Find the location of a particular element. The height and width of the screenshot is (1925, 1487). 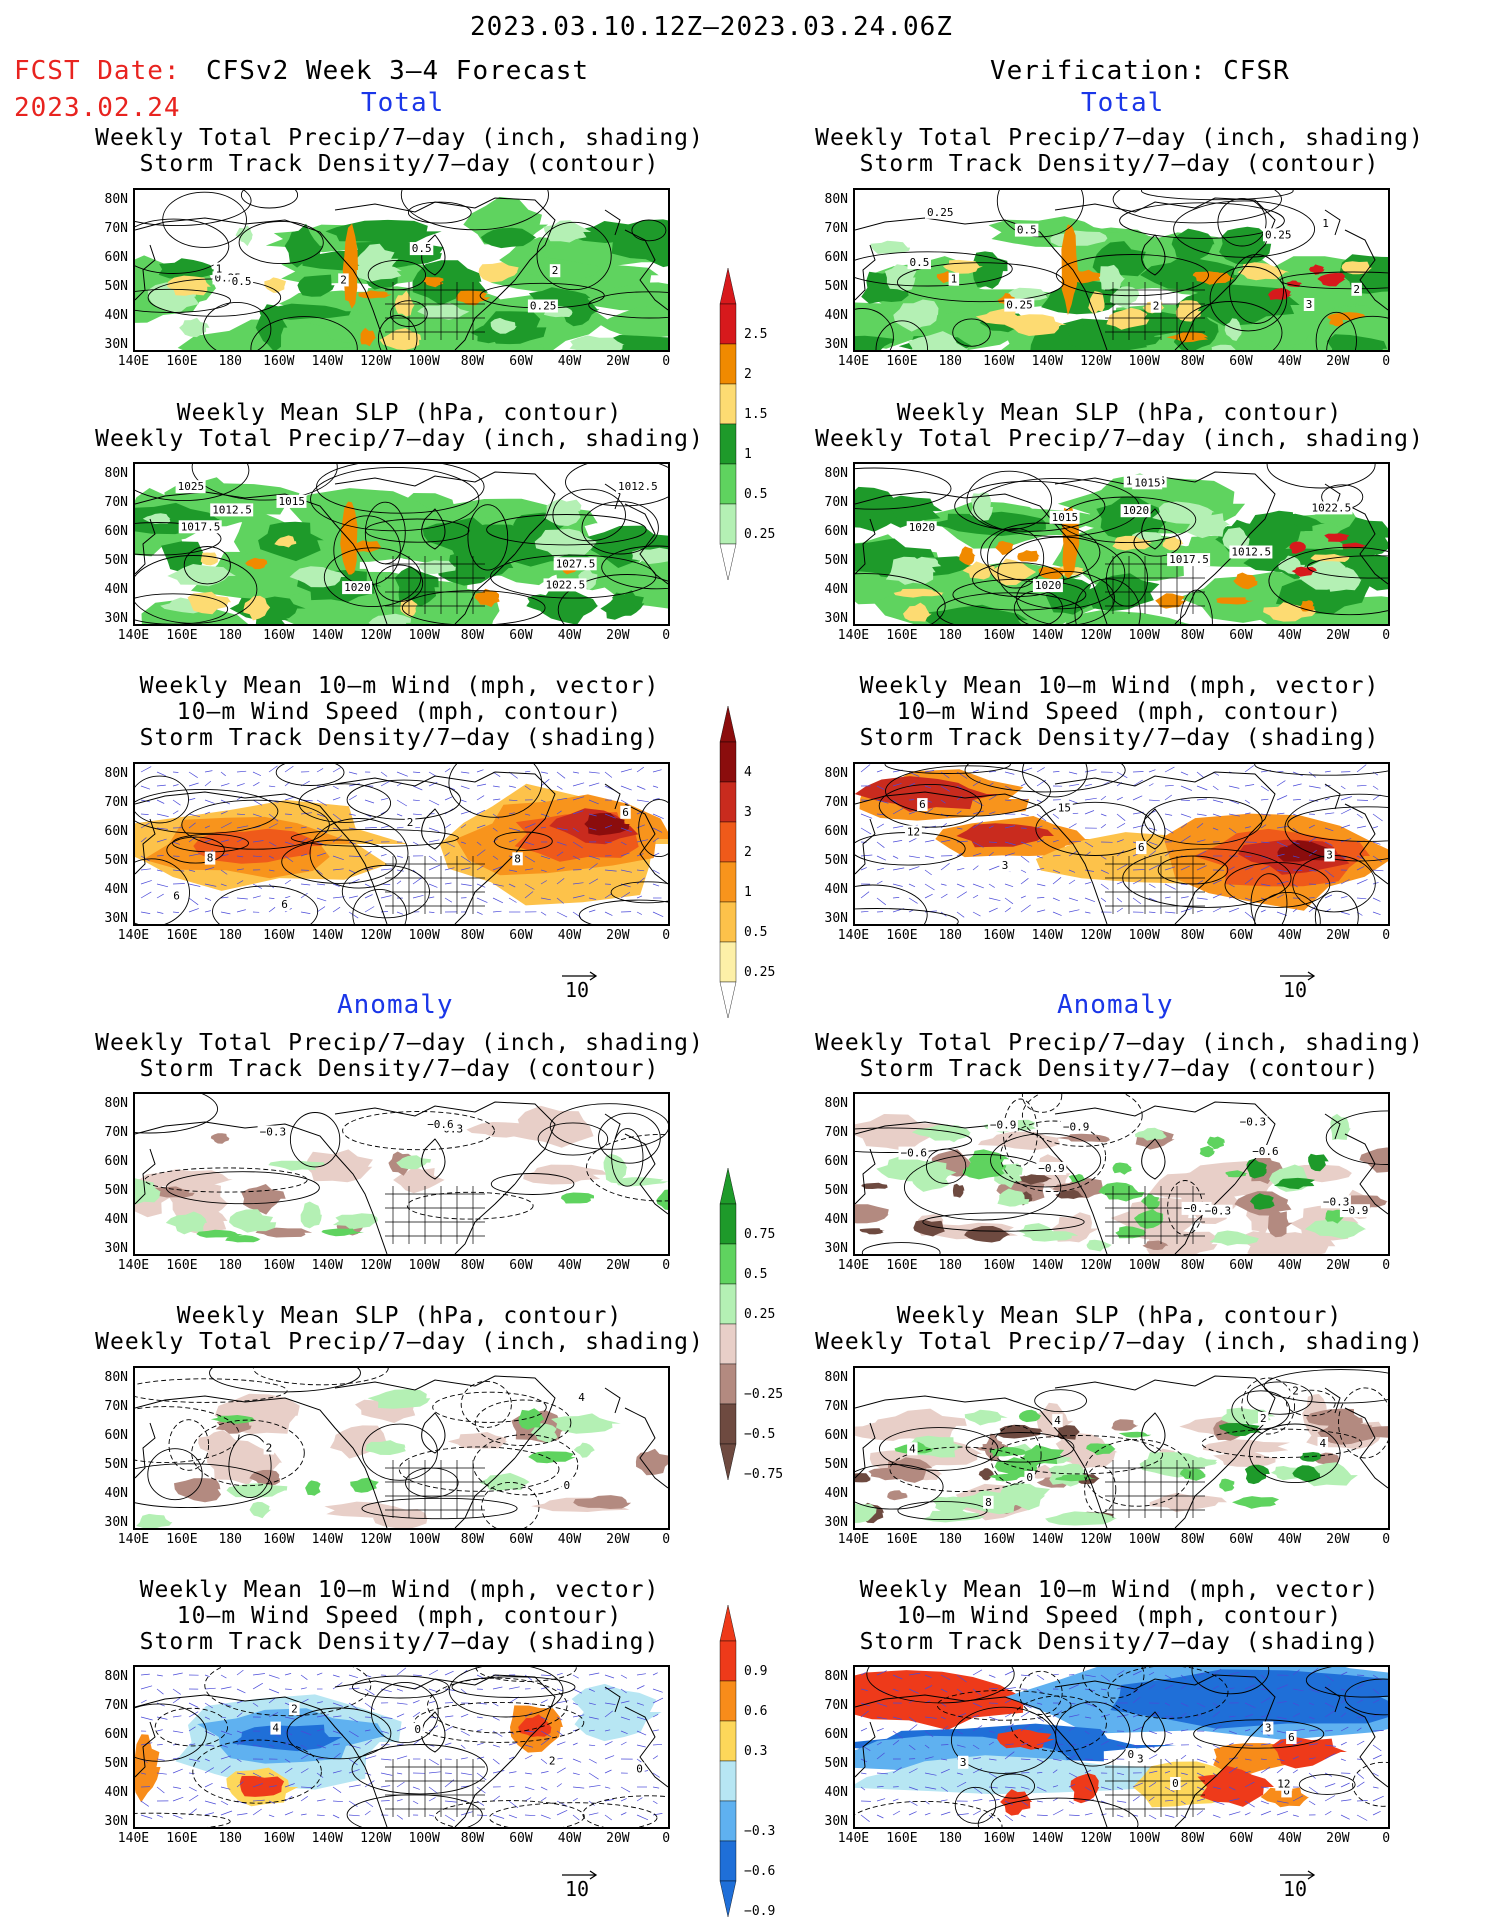

contour-label: −0.3 is located at coordinates (1218, 1211).